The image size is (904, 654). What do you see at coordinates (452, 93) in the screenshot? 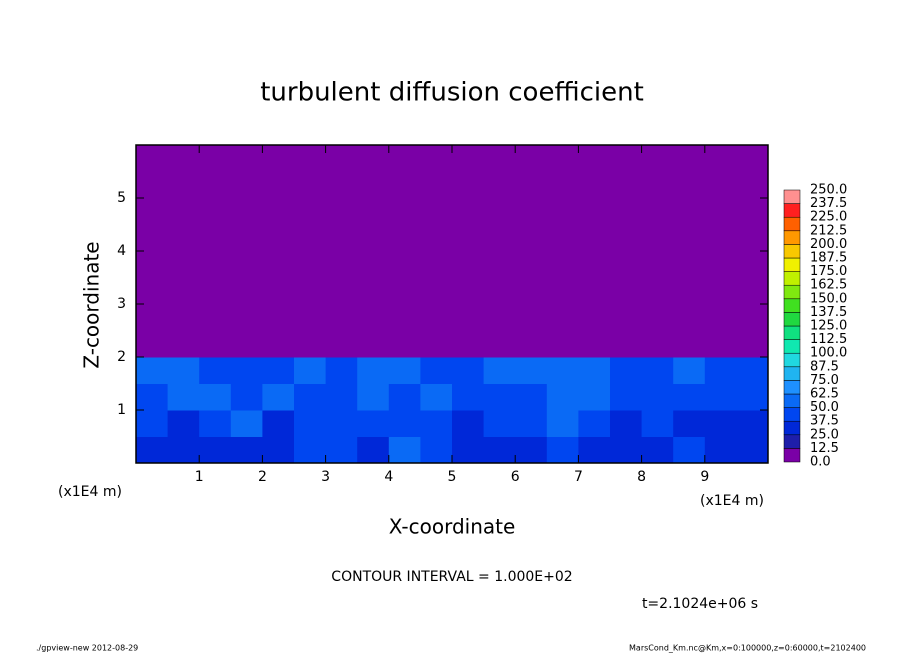
I see `chart-title: turbulent diffusion coefficient` at bounding box center [452, 93].